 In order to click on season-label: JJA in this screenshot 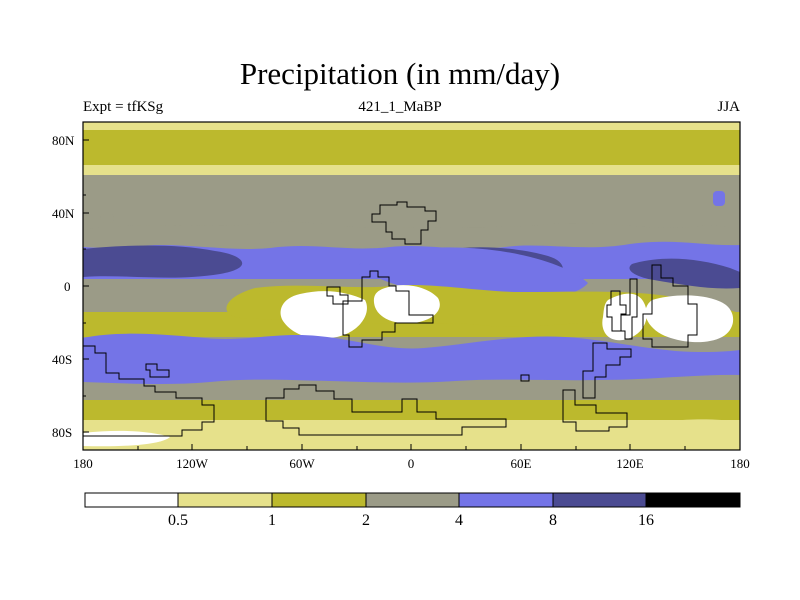, I will do `click(728, 107)`.